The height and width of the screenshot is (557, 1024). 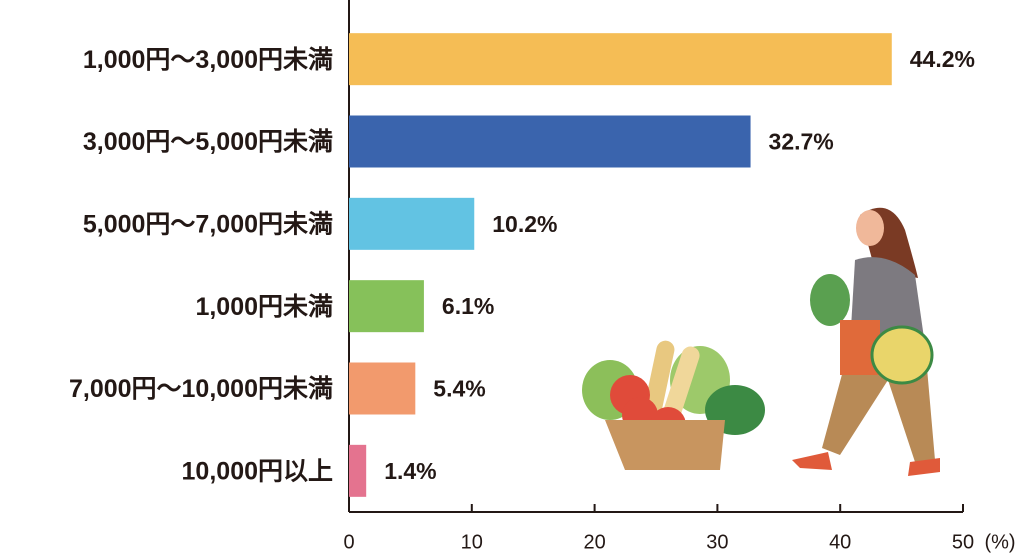 What do you see at coordinates (208, 224) in the screenshot?
I see `y-tick-label: 5,000円～7,000円未満` at bounding box center [208, 224].